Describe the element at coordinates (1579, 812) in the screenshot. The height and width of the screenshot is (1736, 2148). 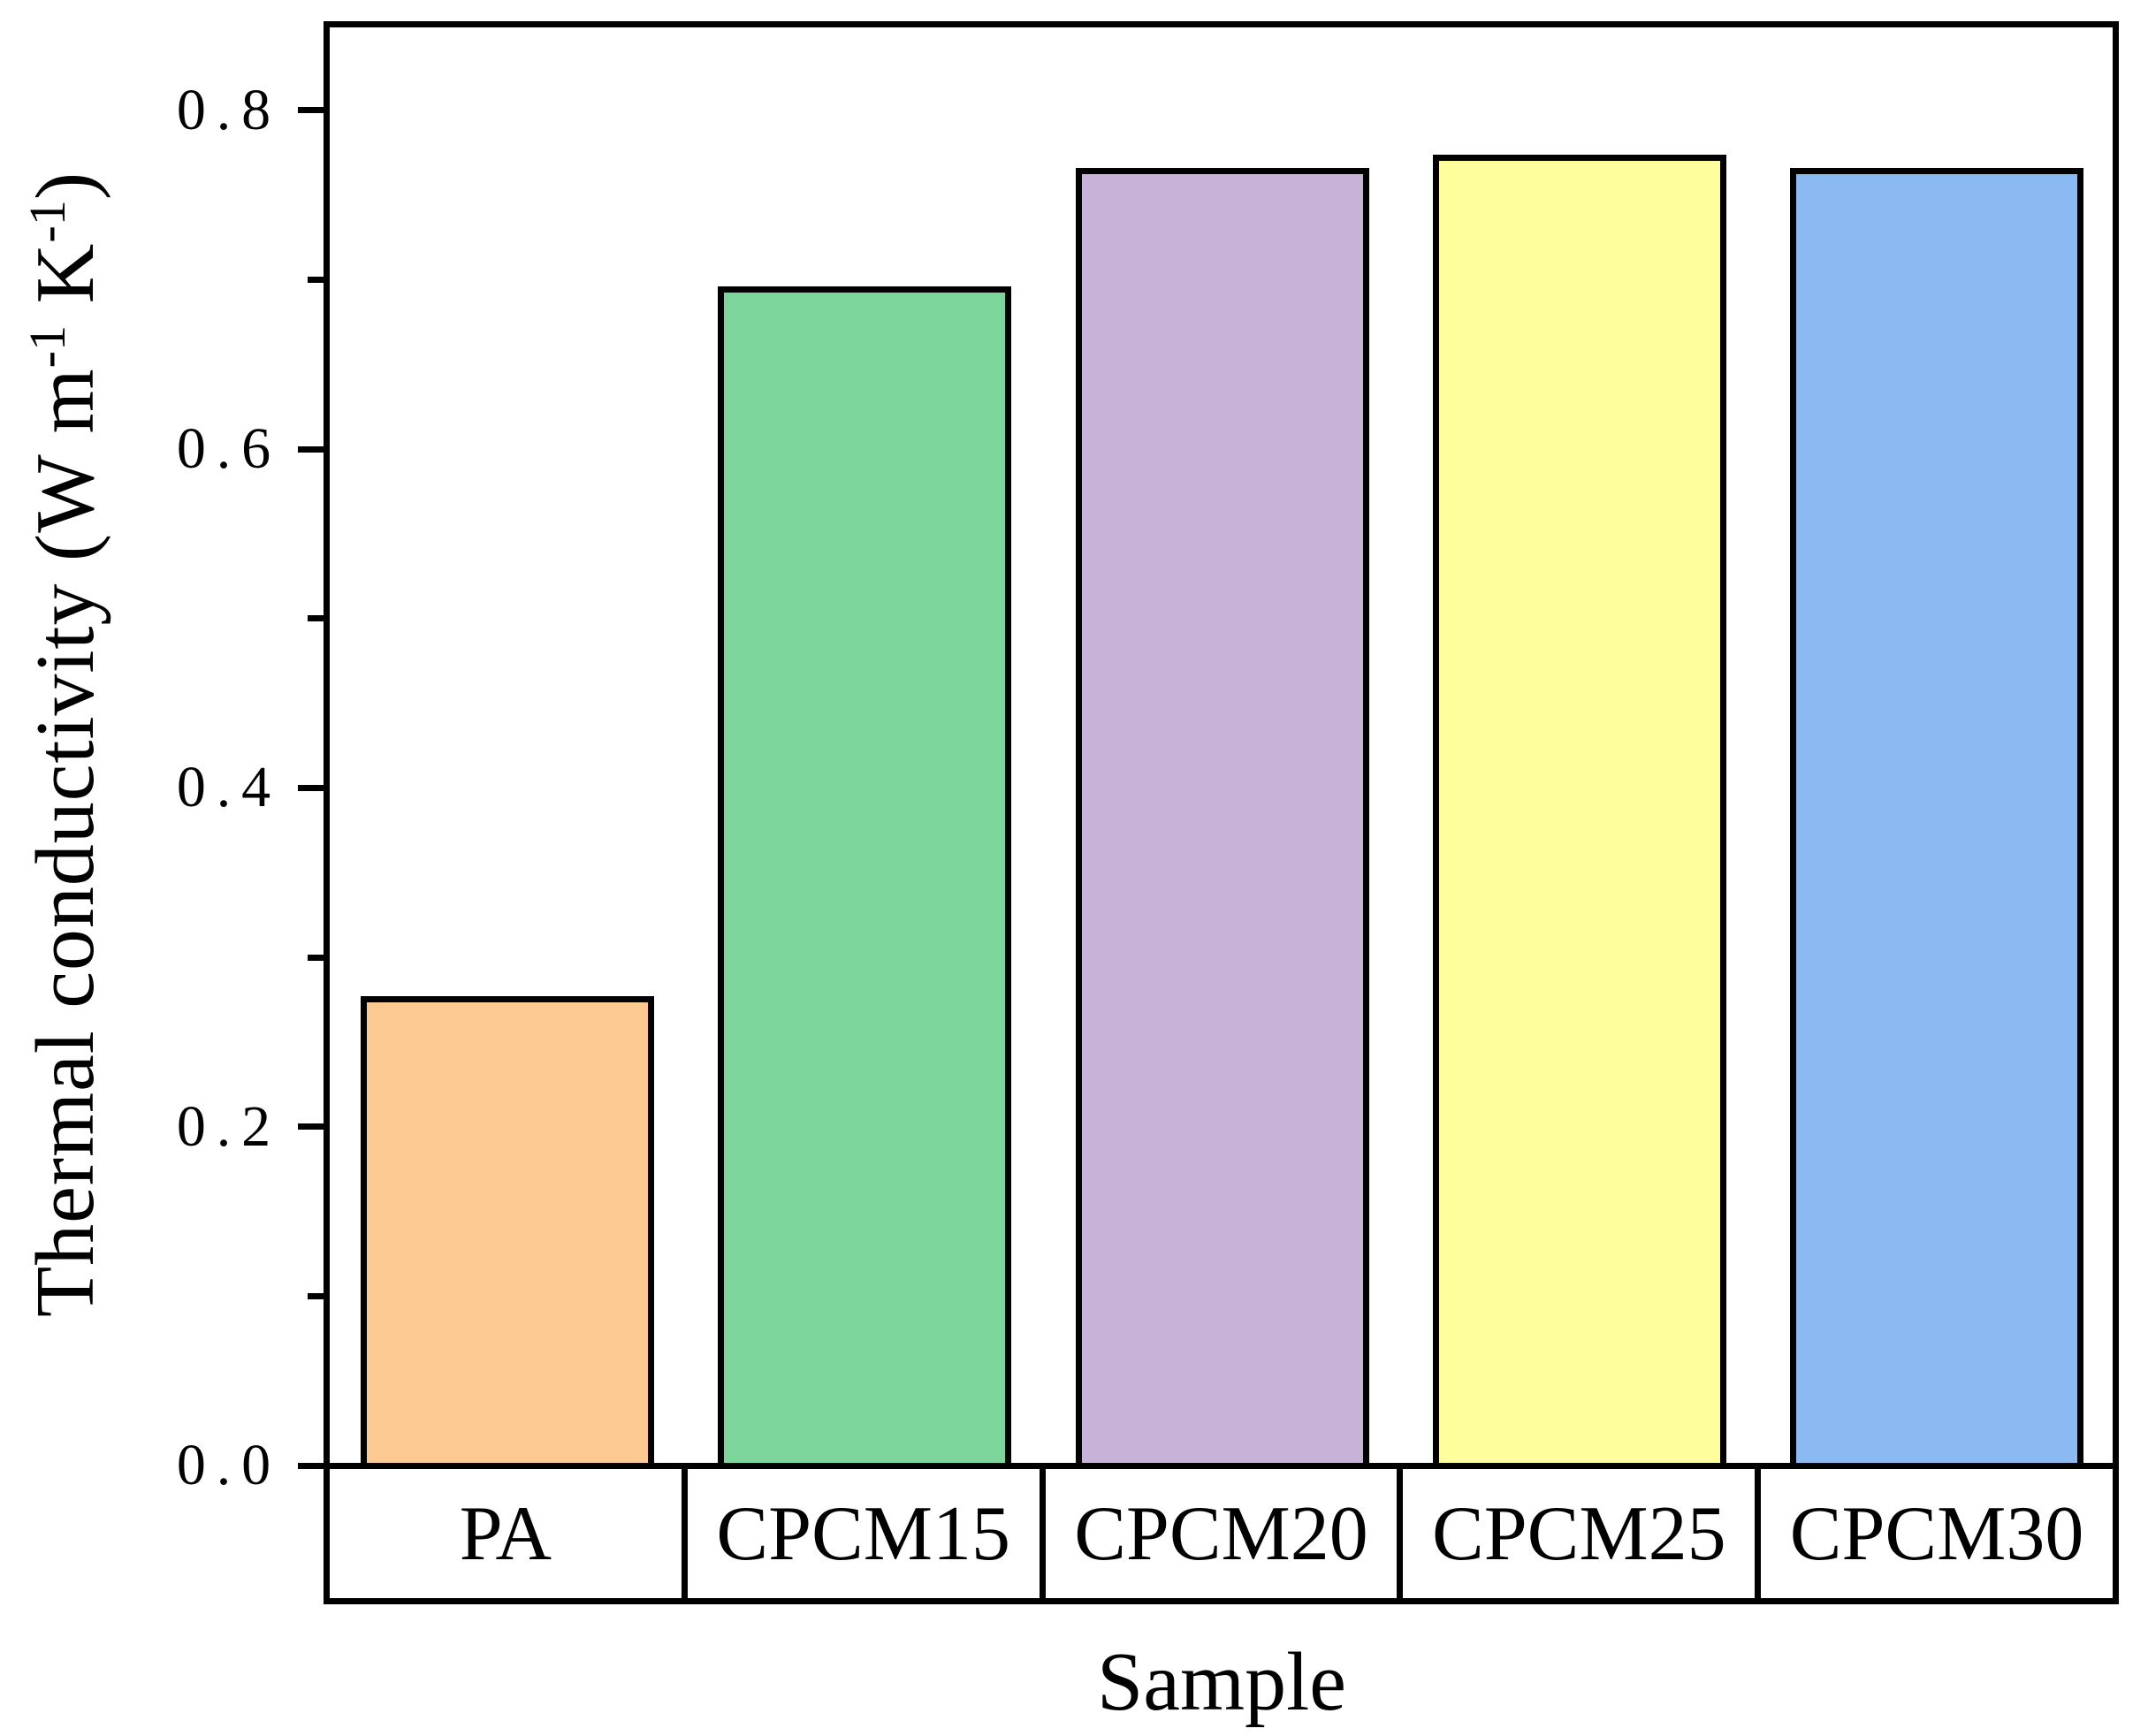
I see `bar-CPCM25` at that location.